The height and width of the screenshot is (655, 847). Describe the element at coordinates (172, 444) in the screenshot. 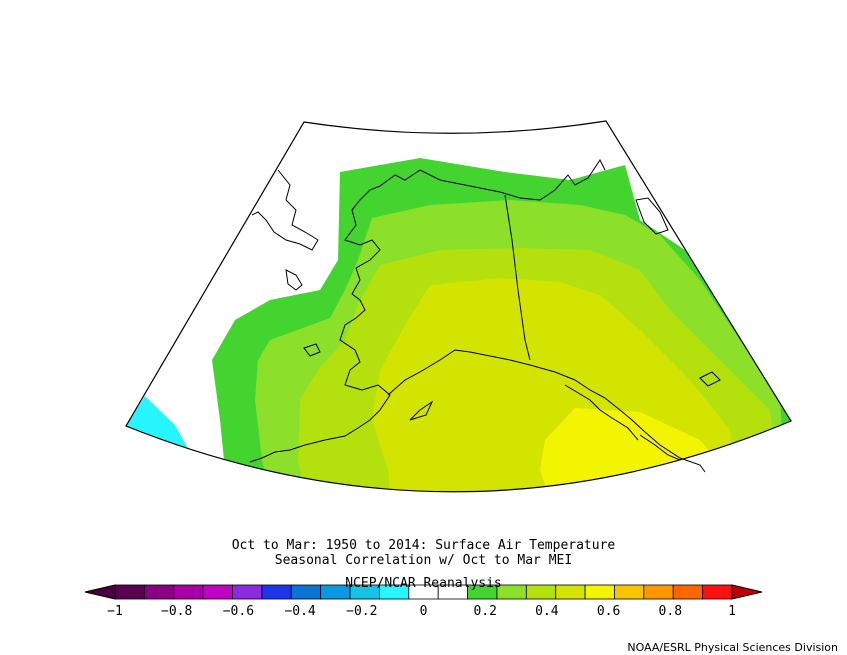

I see `map-band-light-blue` at that location.